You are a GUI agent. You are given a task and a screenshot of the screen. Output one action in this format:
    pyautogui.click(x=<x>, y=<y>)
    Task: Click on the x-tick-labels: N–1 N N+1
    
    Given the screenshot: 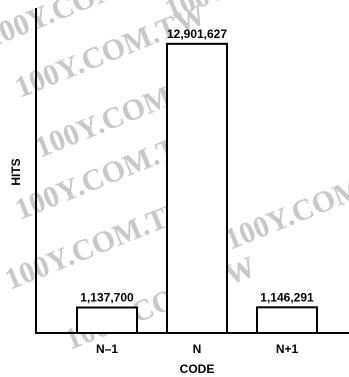 What is the action you would take?
    pyautogui.click(x=197, y=349)
    